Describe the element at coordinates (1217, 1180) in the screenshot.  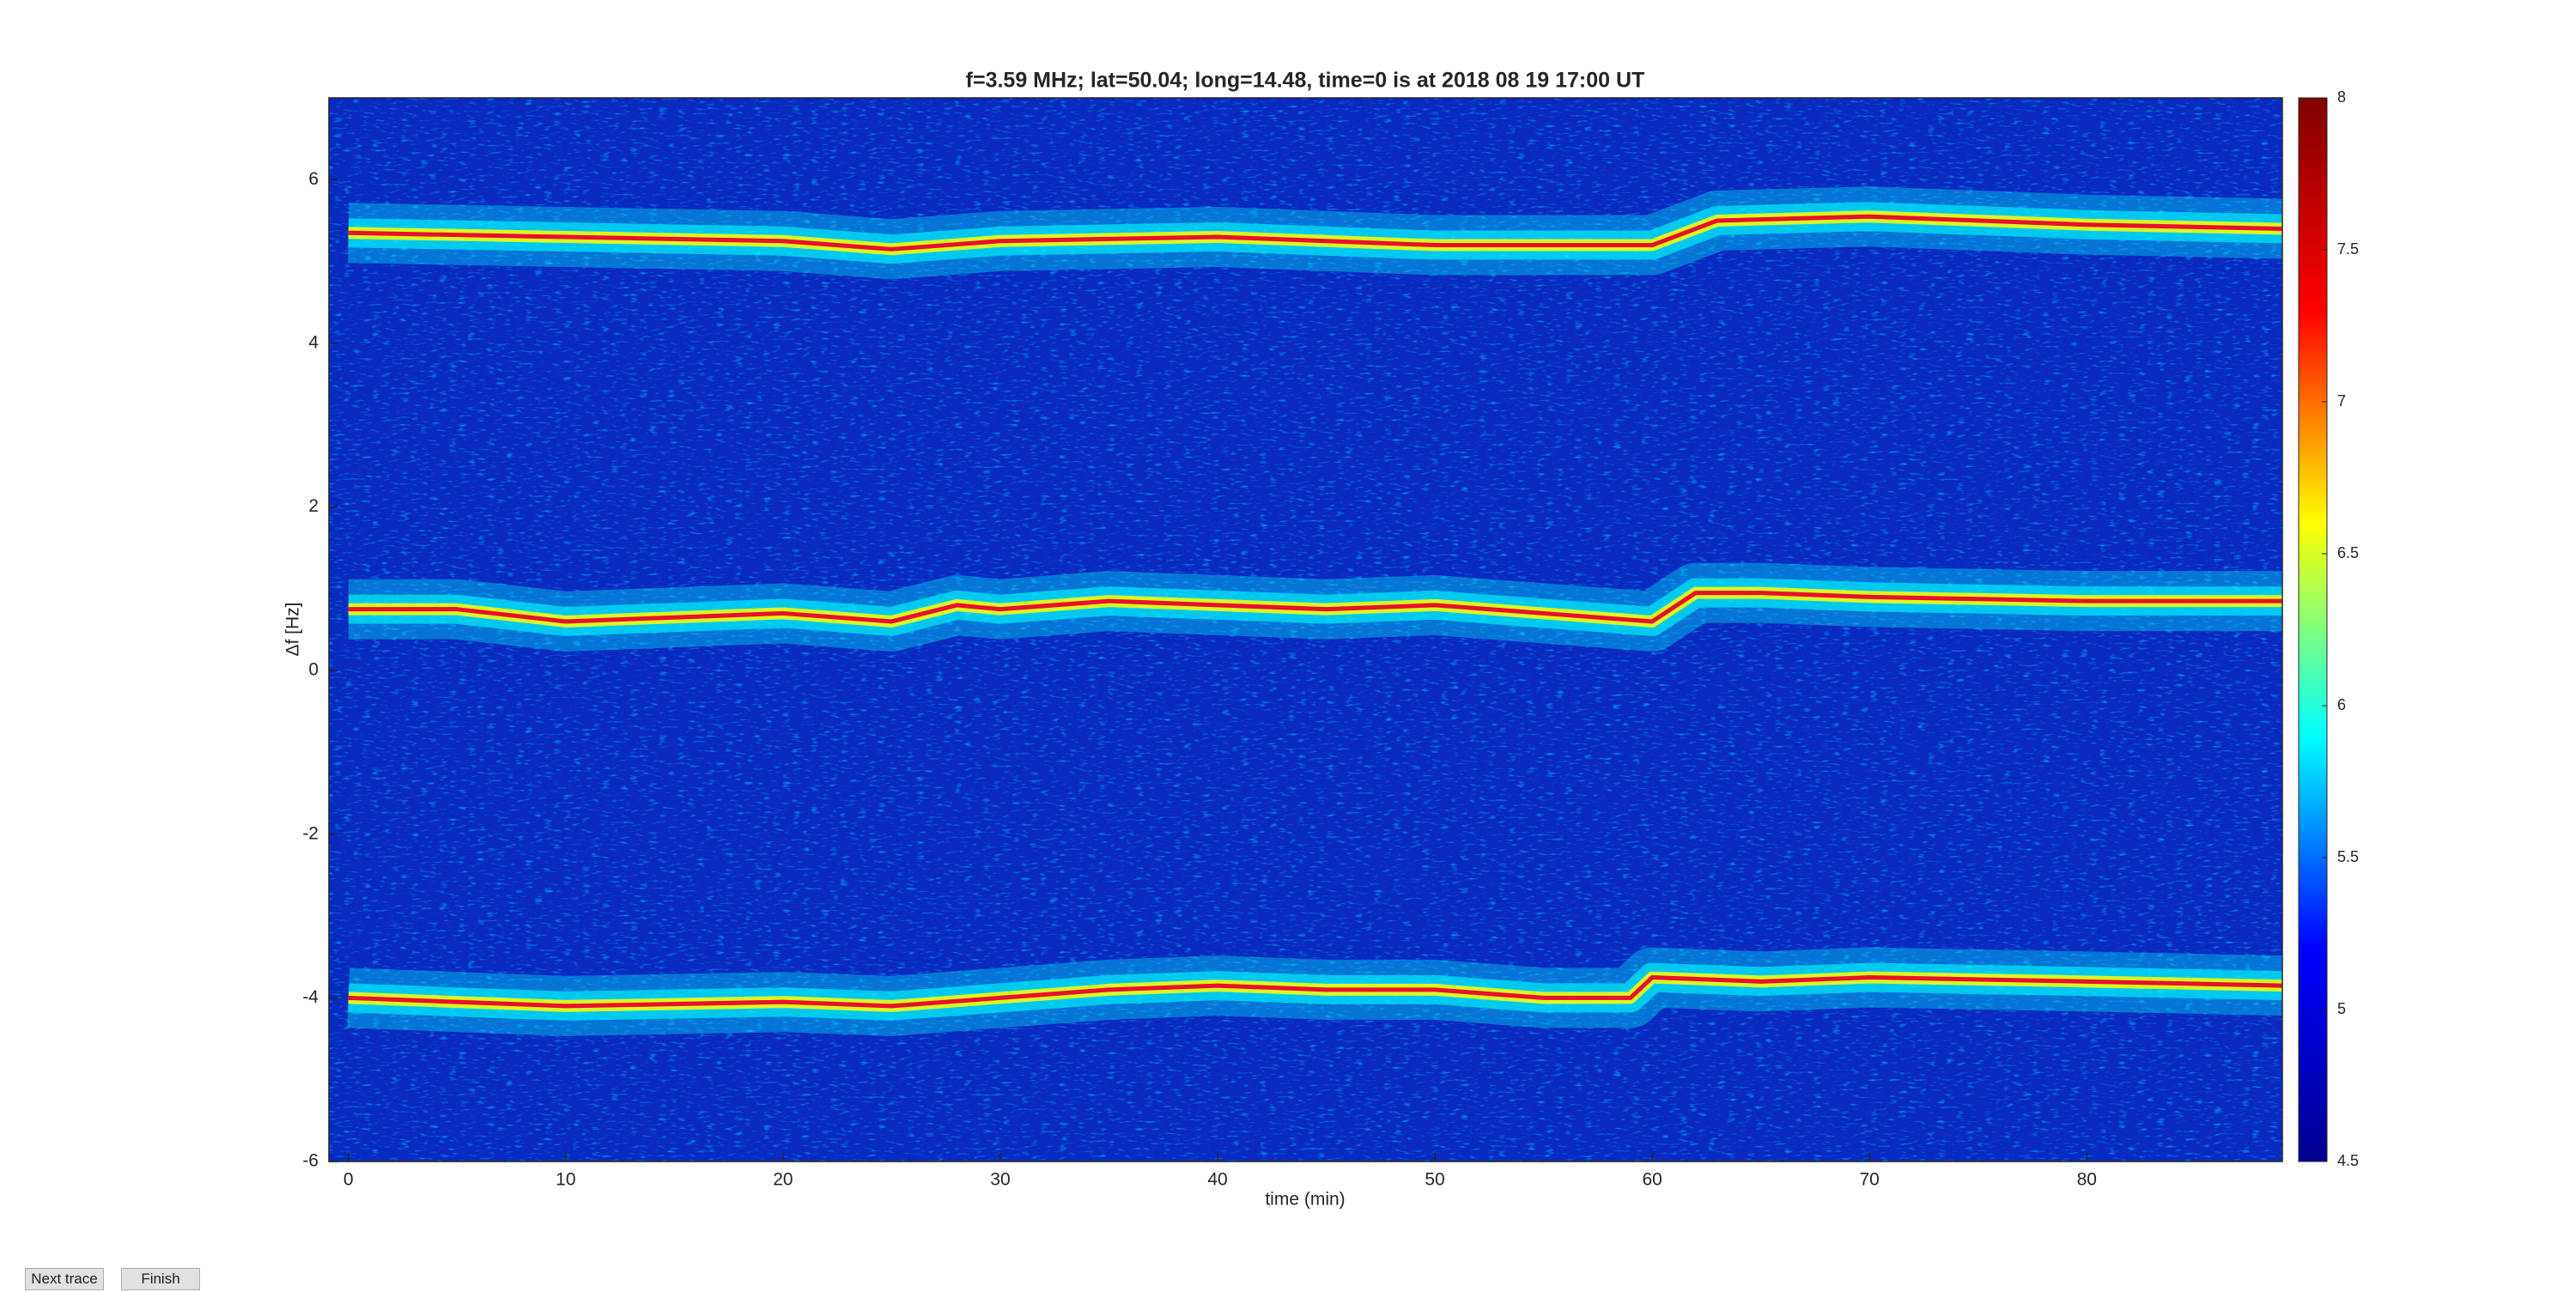
I see `x-tick-label: 40` at that location.